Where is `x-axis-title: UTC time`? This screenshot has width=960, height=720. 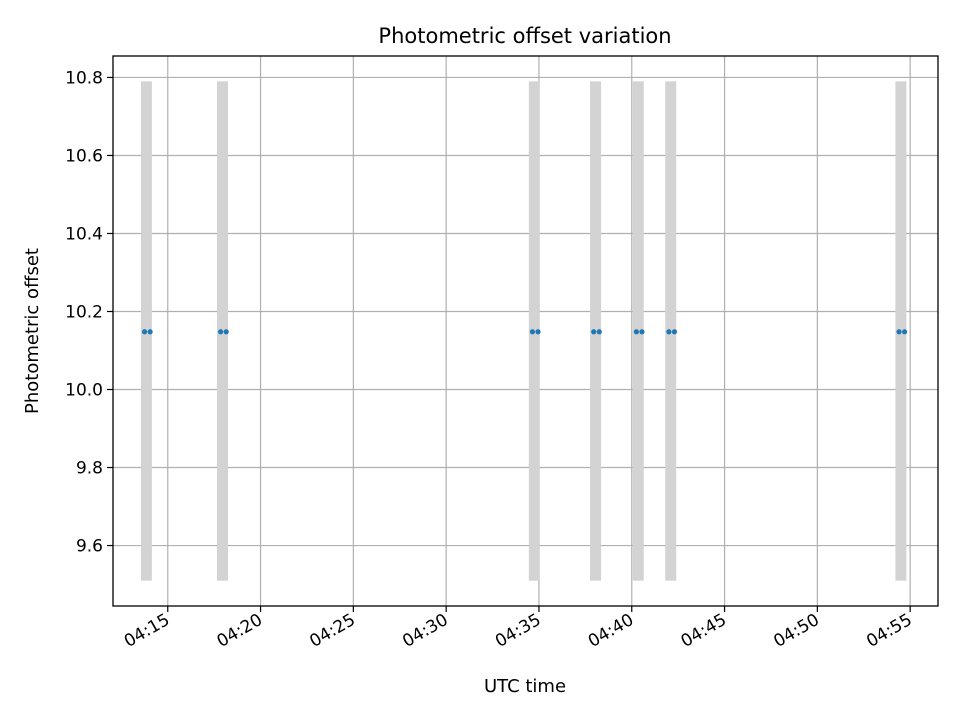
x-axis-title: UTC time is located at coordinates (525, 686).